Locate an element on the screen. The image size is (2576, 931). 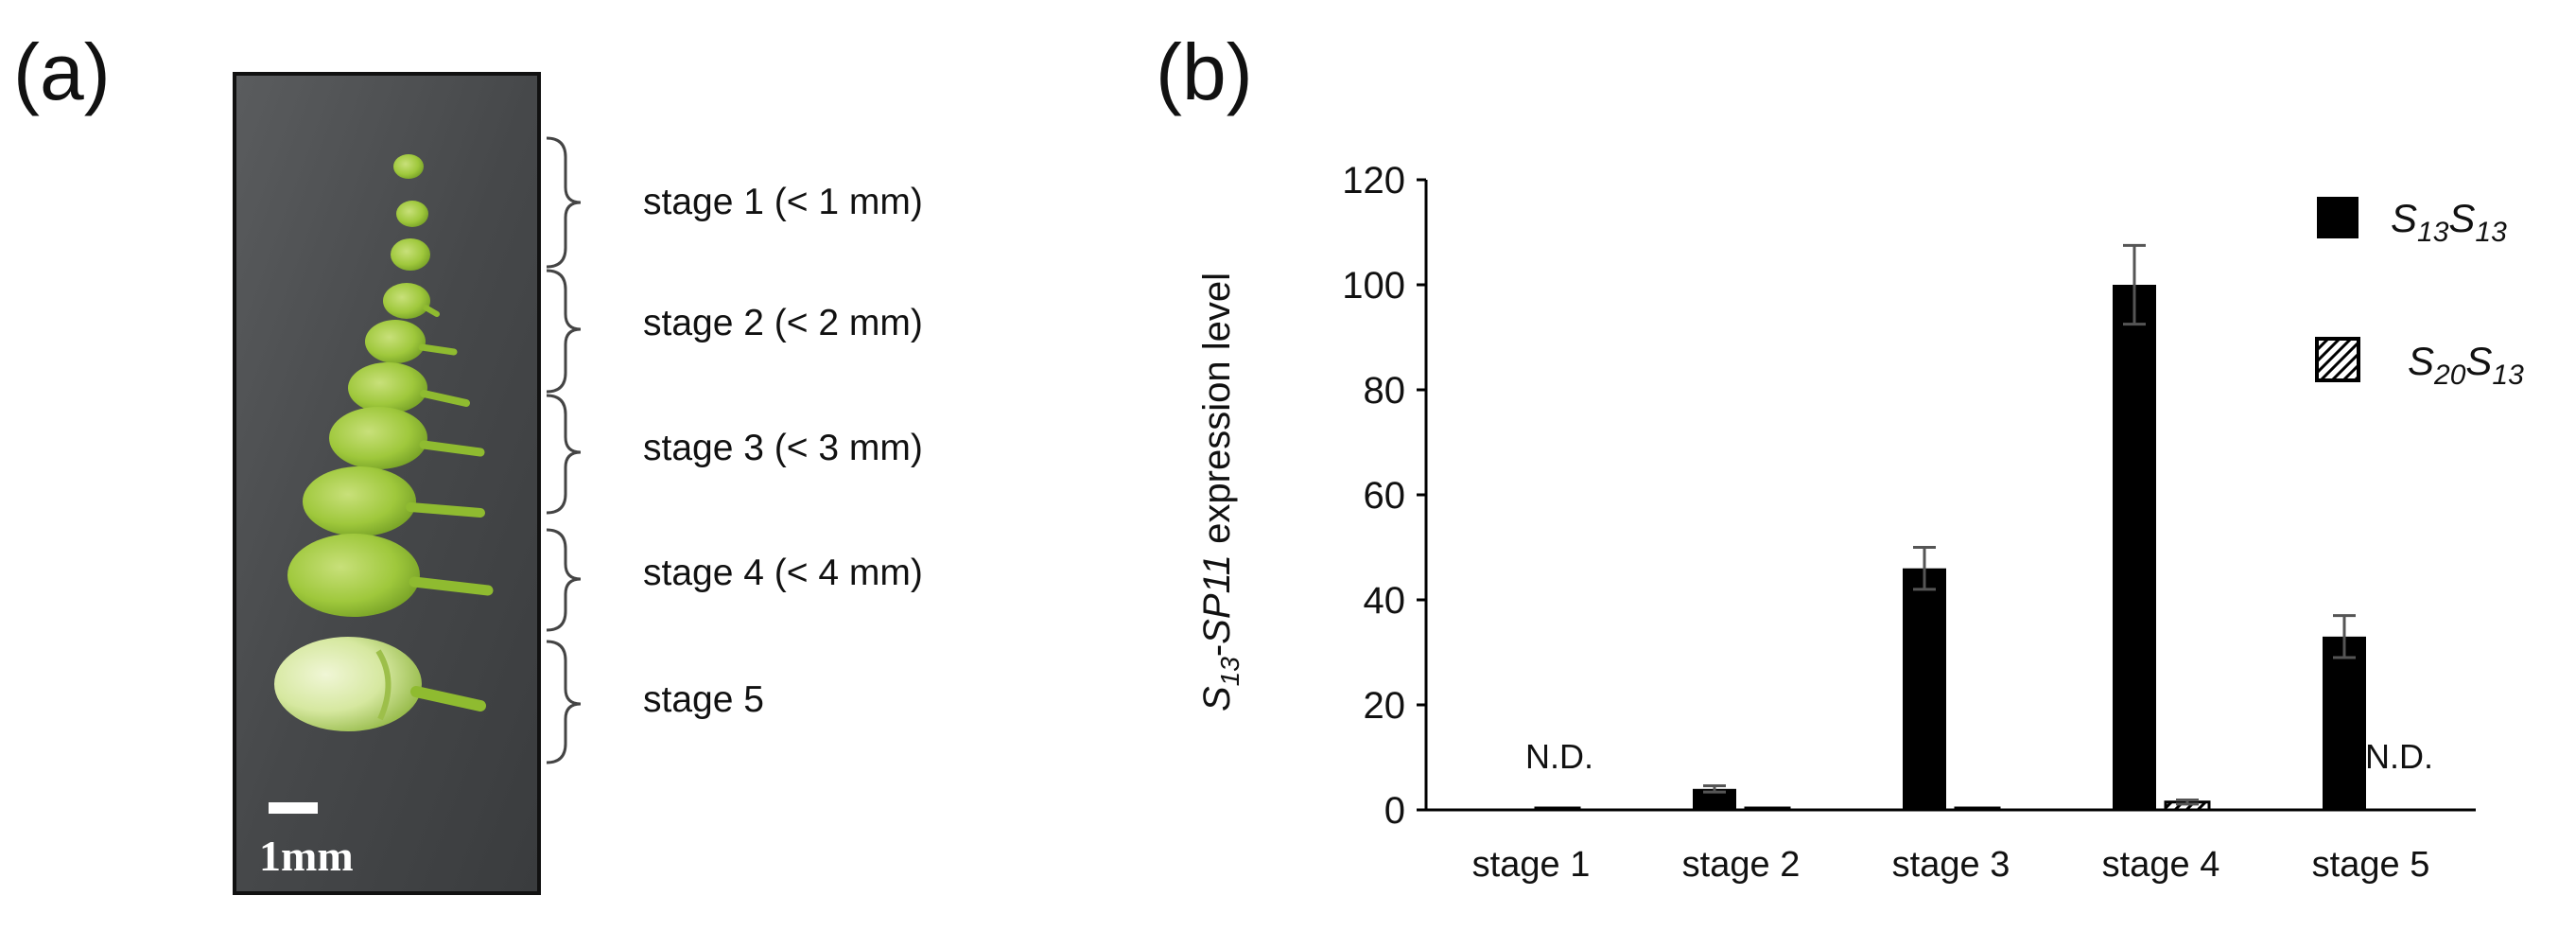
legend: S13S13 S20S13 is located at coordinates (2419, 293).